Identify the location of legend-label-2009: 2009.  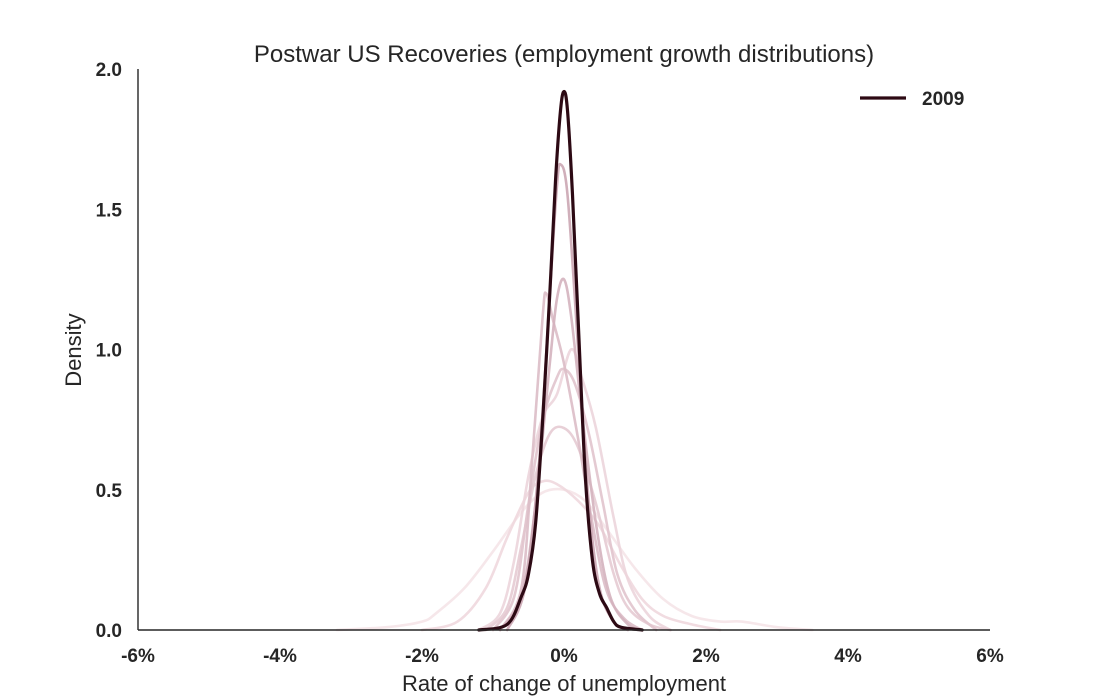
(943, 99).